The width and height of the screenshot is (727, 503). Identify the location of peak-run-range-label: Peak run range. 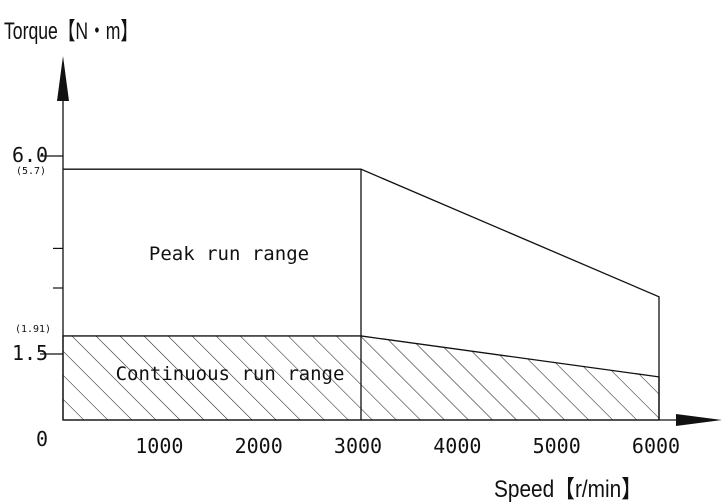
(229, 254).